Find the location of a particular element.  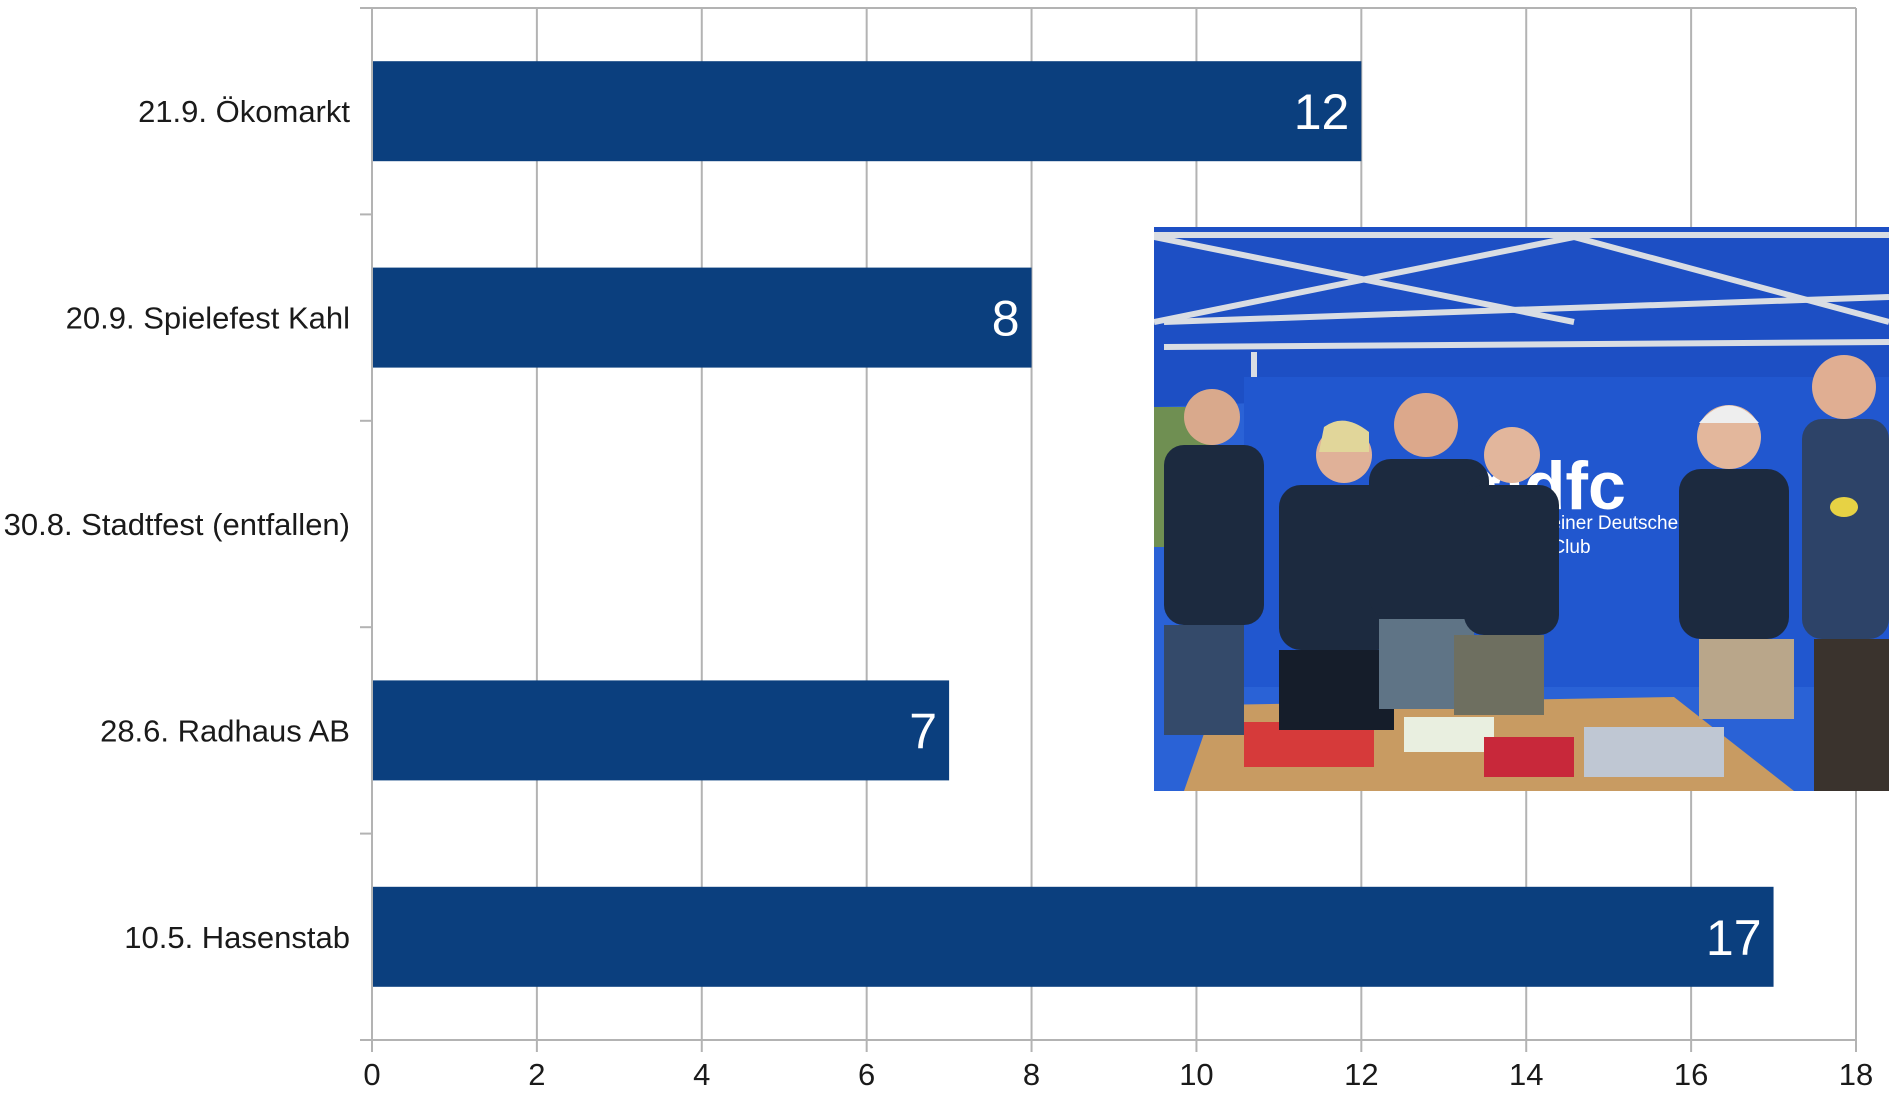

category-label: 10.5. Hasenstab is located at coordinates (237, 937).